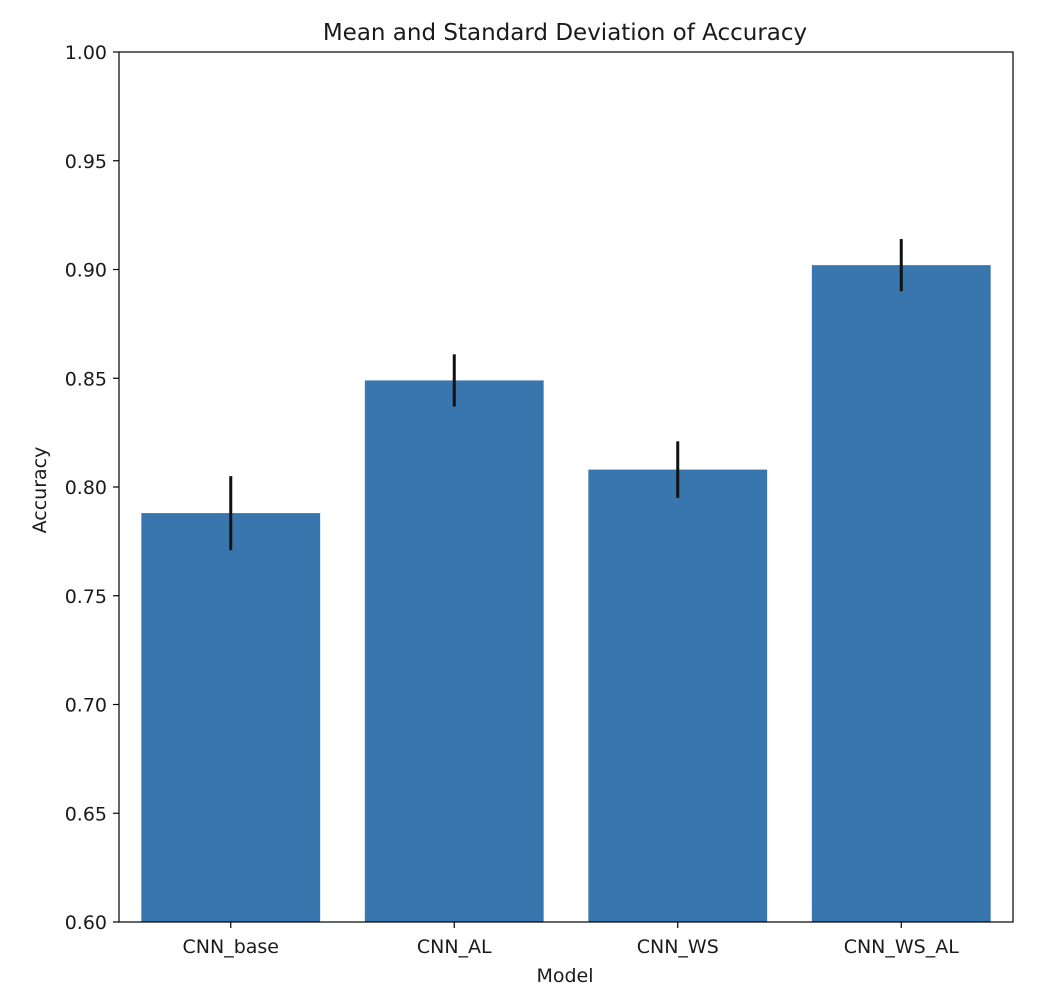 This screenshot has height=1000, width=1048. I want to click on bar-CNN_WS_AL, so click(901, 593).